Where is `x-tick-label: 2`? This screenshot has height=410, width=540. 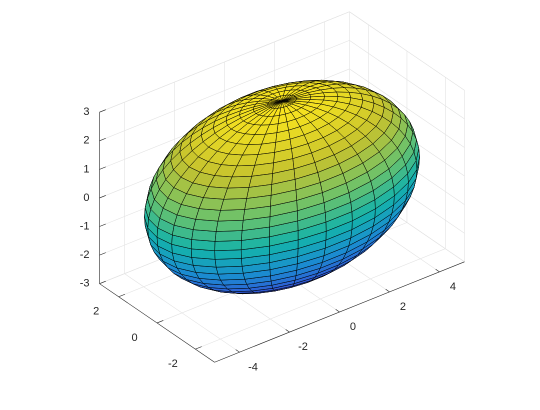
x-tick-label: 2 is located at coordinates (403, 307).